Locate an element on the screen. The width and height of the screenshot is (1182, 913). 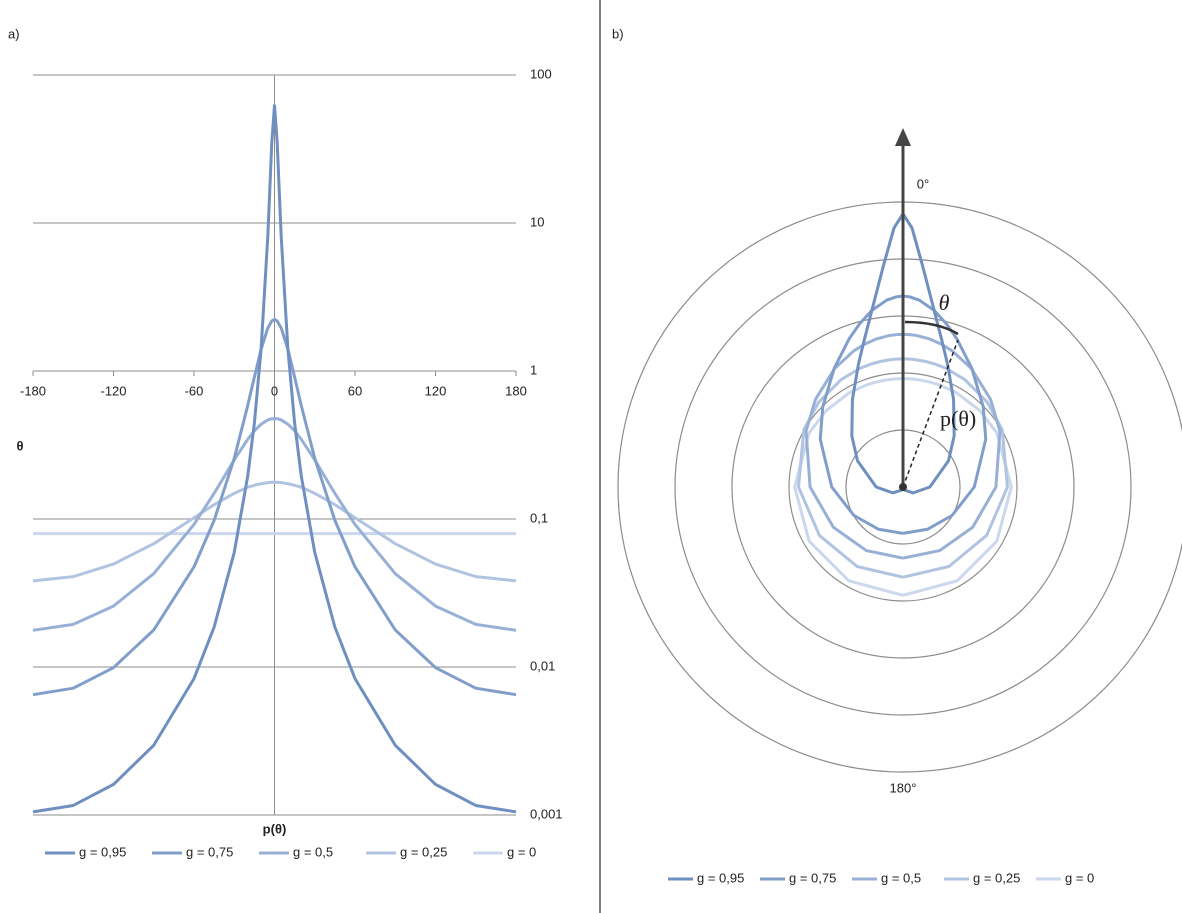
panel-label: b) is located at coordinates (618, 33).